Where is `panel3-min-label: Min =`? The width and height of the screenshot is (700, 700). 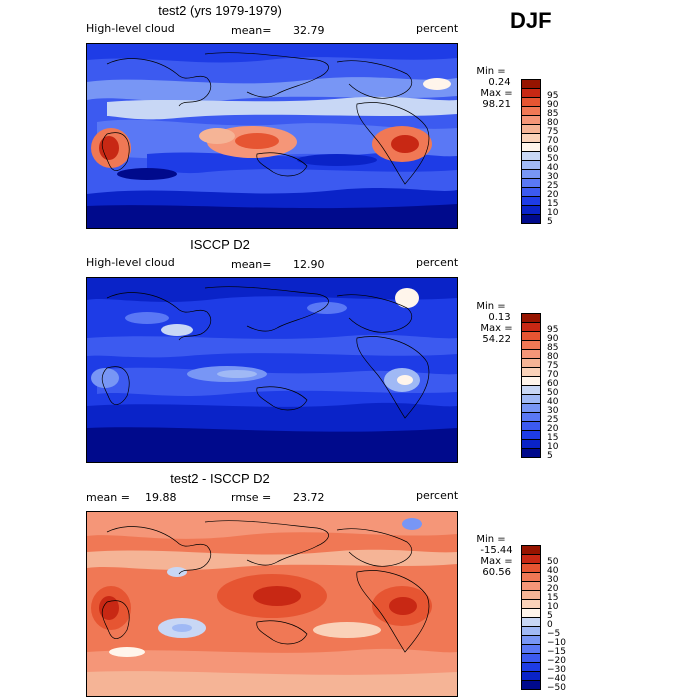 panel3-min-label: Min = is located at coordinates (491, 539).